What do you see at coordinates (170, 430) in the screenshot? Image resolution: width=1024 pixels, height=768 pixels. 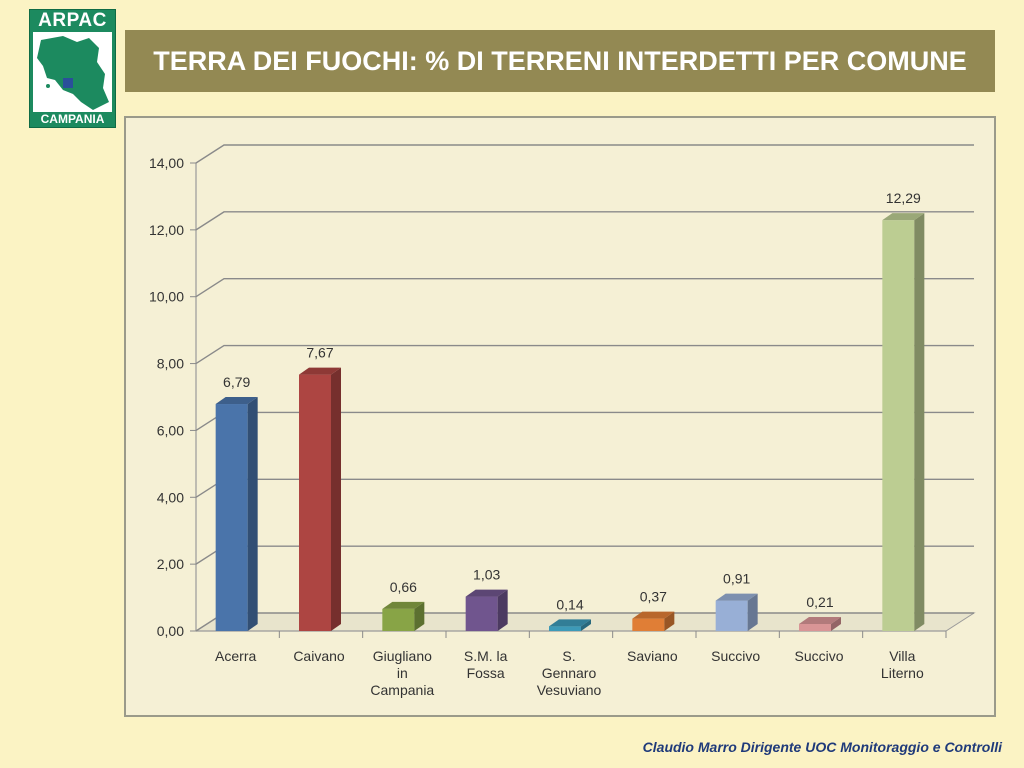 I see `y-tick-label: 6,00` at bounding box center [170, 430].